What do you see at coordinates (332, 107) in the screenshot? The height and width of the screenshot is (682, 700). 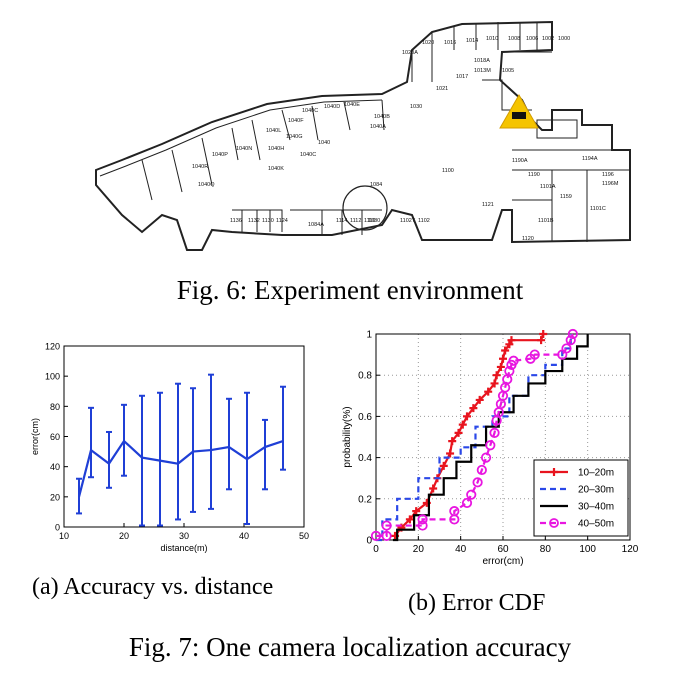 I see `room-label: 1040D` at bounding box center [332, 107].